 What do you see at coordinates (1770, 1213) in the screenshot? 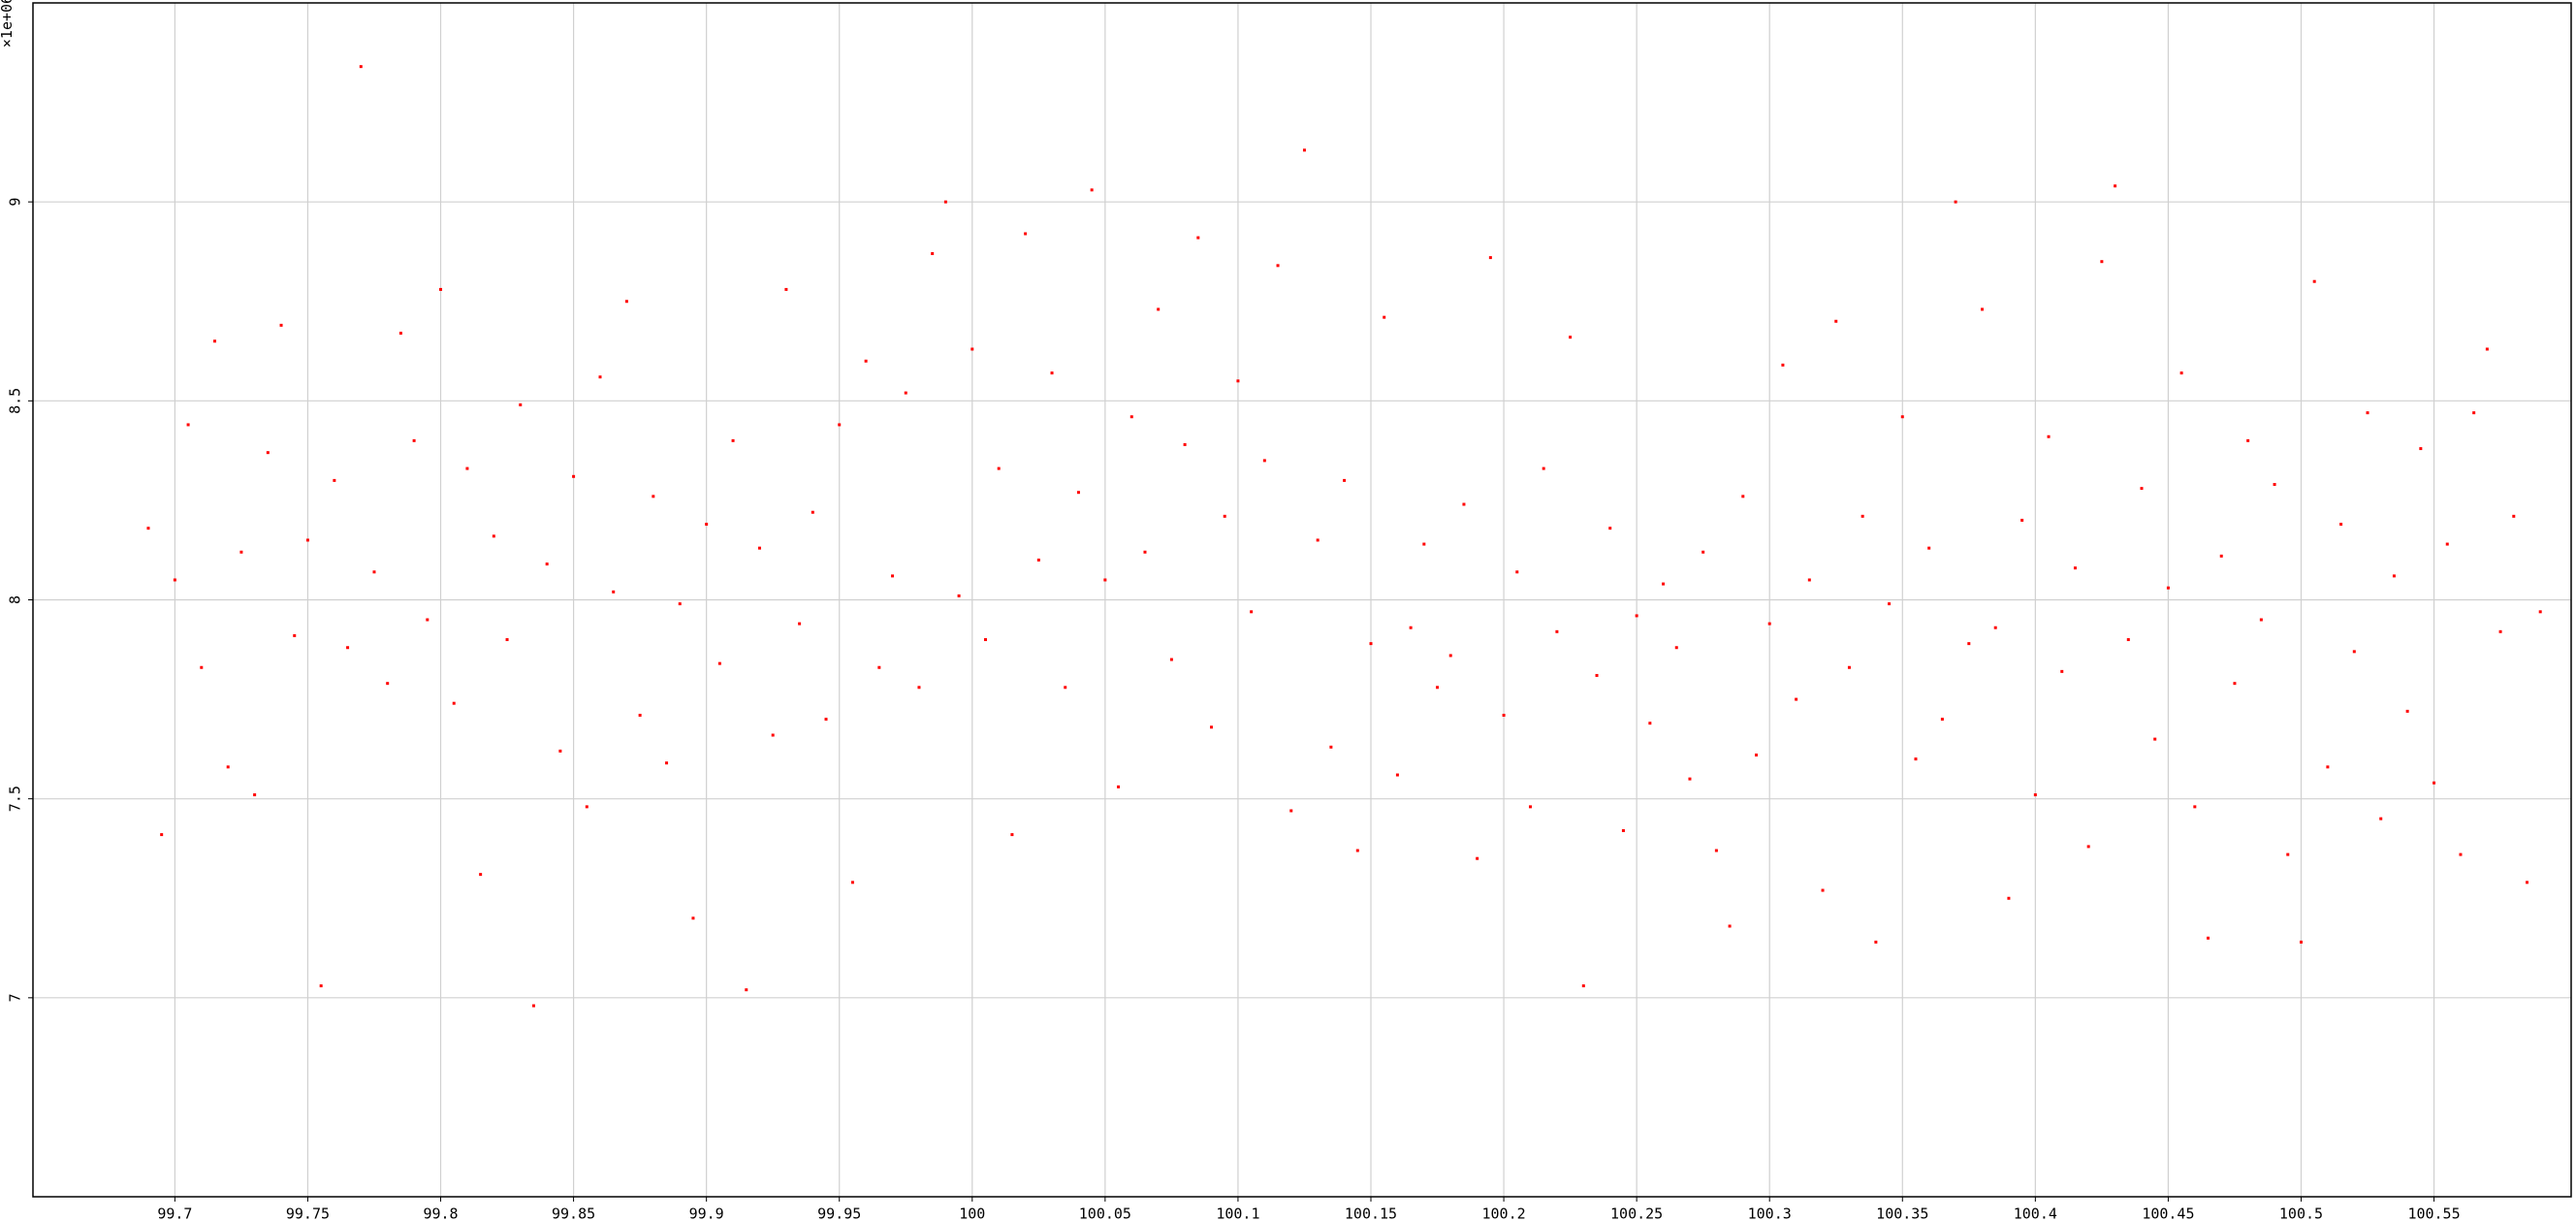
I see `x-tick-label: 100.3` at bounding box center [1770, 1213].